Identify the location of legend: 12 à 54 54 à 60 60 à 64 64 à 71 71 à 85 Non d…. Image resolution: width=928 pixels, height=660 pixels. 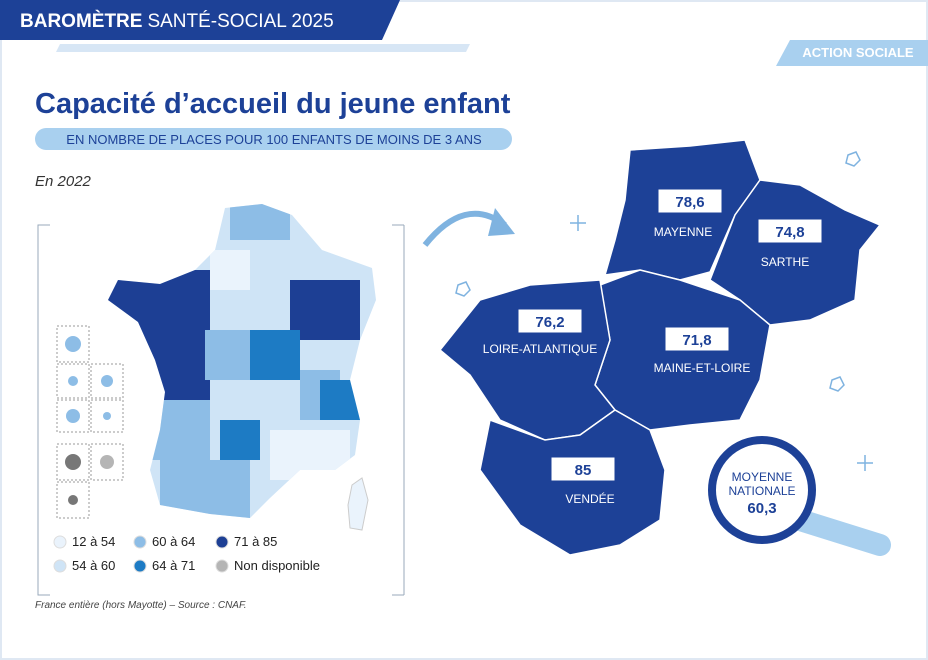
(186, 553).